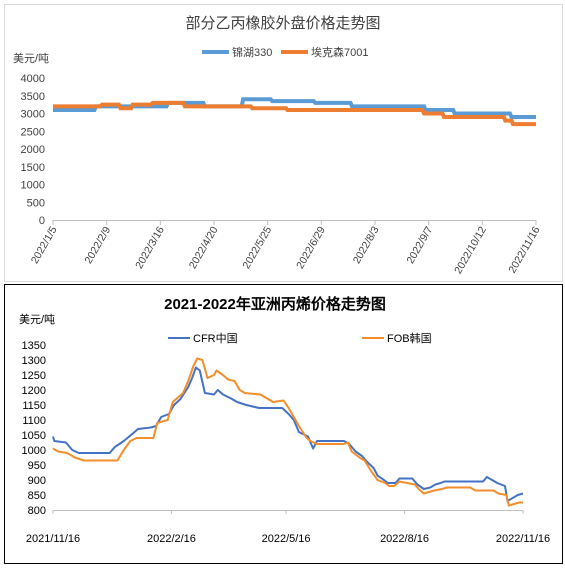 The width and height of the screenshot is (565, 568). I want to click on x-tick-label: 2022/3/16, so click(150, 247).